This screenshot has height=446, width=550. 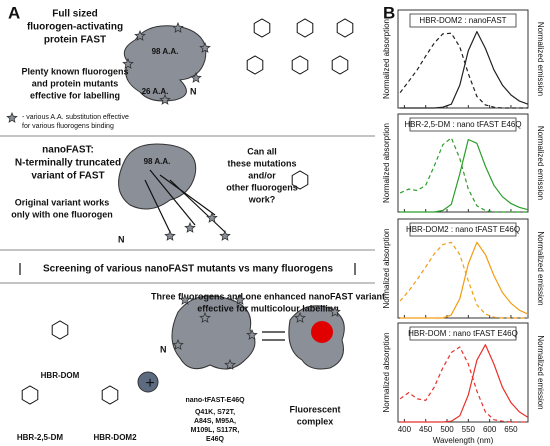 What do you see at coordinates (262, 175) in the screenshot?
I see `question: and/or` at bounding box center [262, 175].